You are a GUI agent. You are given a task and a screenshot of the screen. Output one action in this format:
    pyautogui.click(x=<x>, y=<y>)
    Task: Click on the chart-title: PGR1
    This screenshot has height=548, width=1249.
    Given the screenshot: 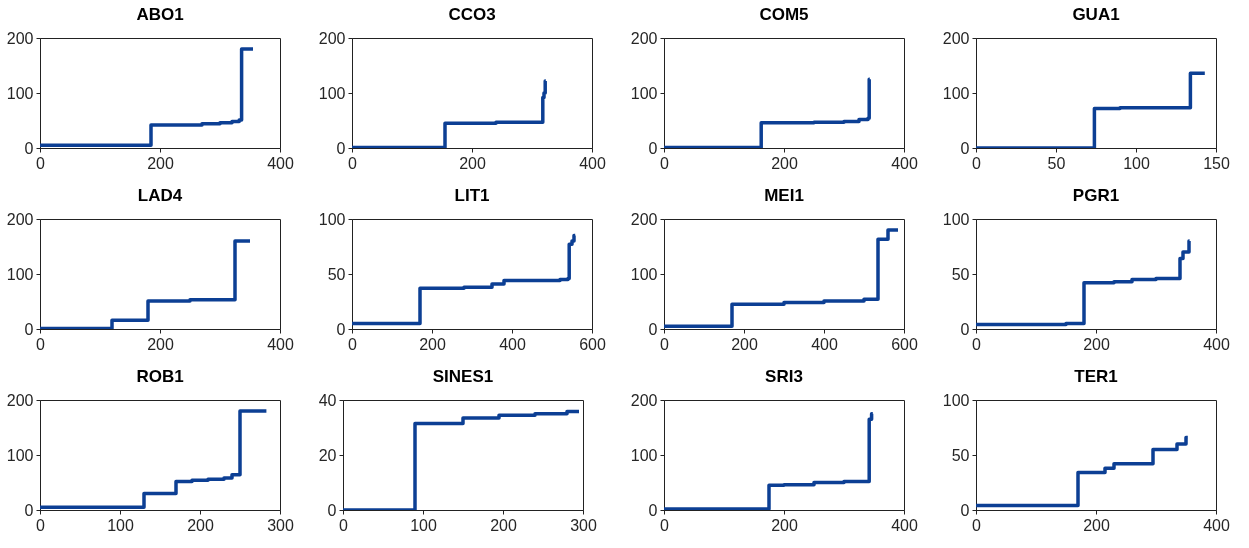 What is the action you would take?
    pyautogui.click(x=1096, y=195)
    